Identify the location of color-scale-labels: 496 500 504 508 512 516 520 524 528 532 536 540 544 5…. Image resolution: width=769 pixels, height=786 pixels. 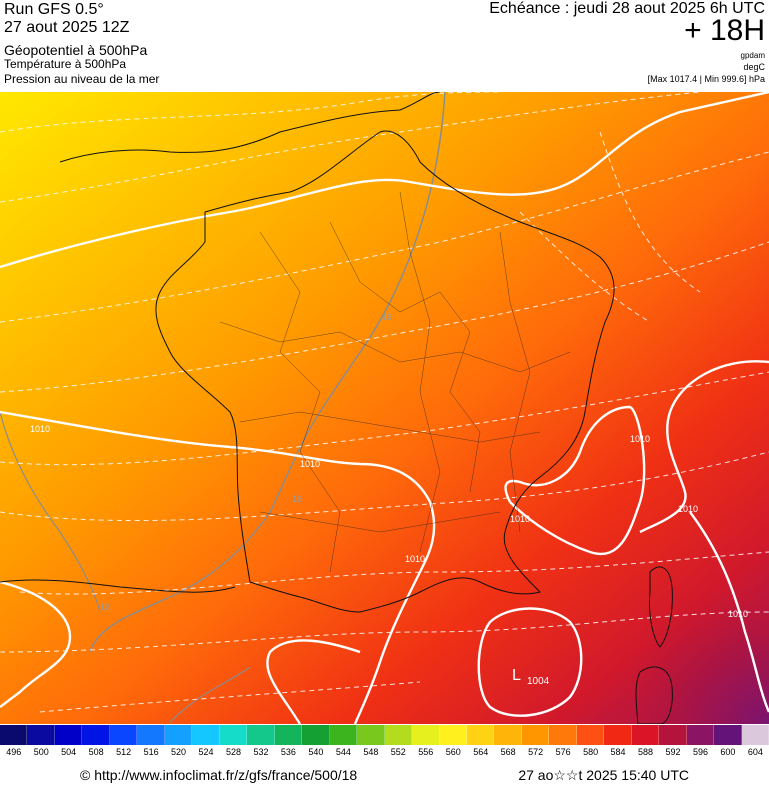
(384, 754).